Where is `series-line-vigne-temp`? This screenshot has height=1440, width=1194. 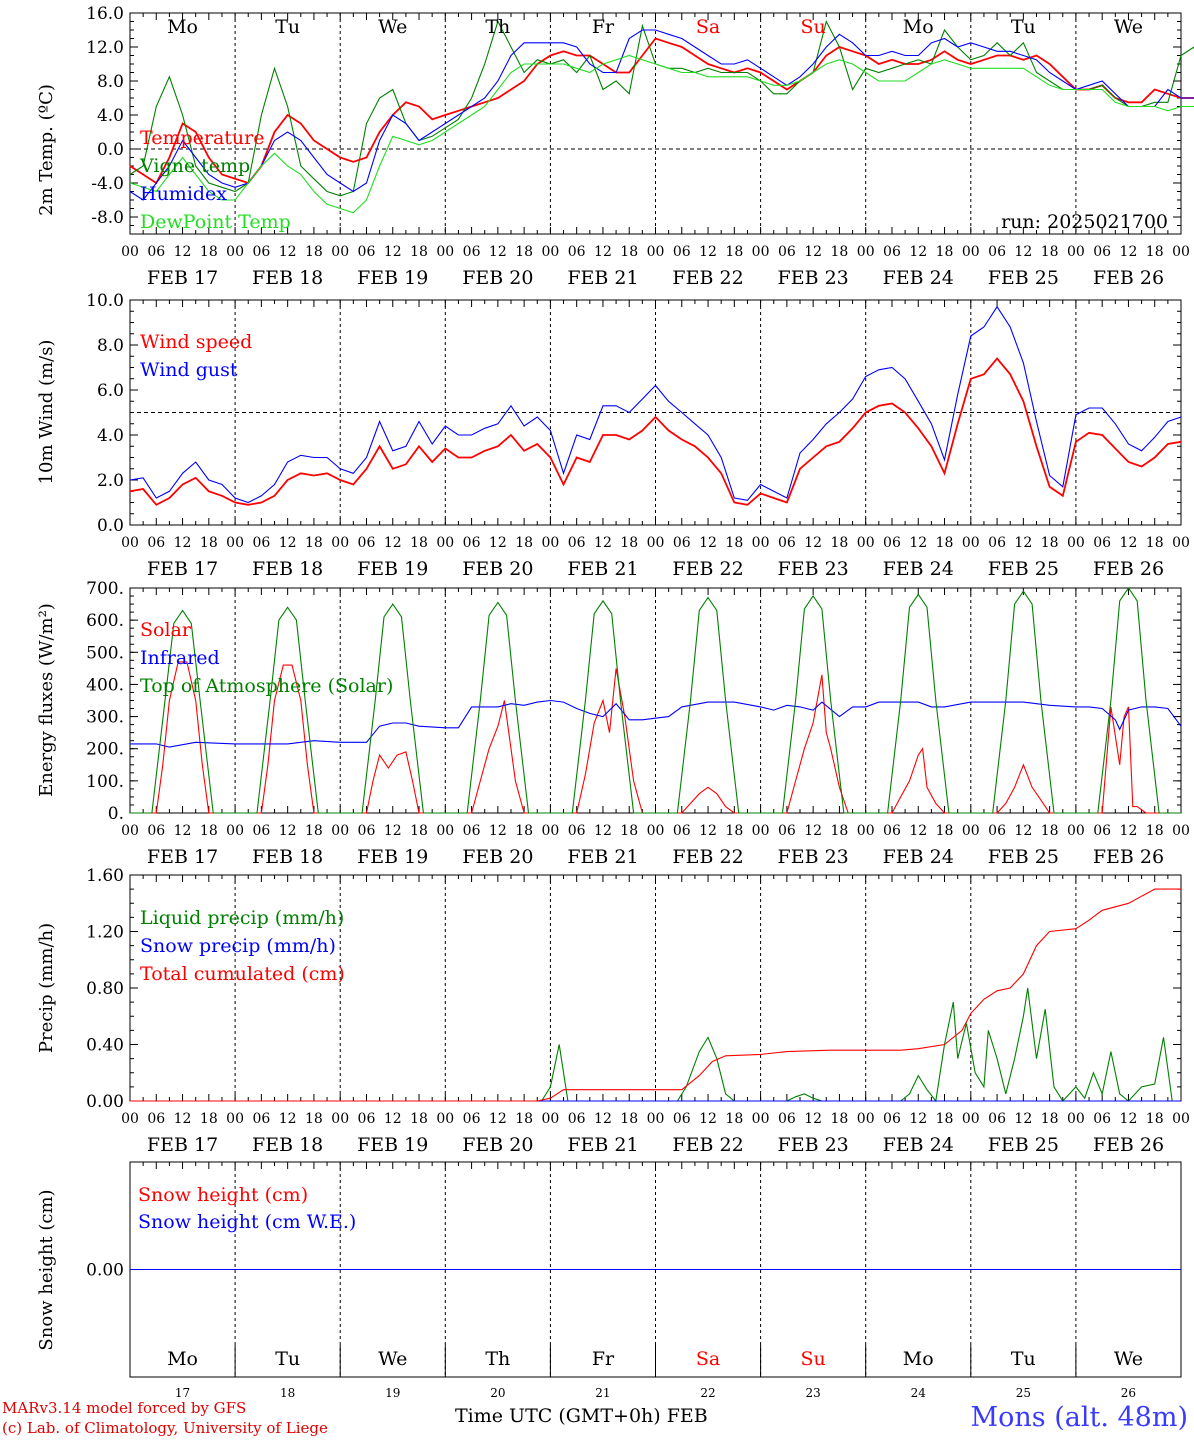
series-line-vigne-temp is located at coordinates (661, 108).